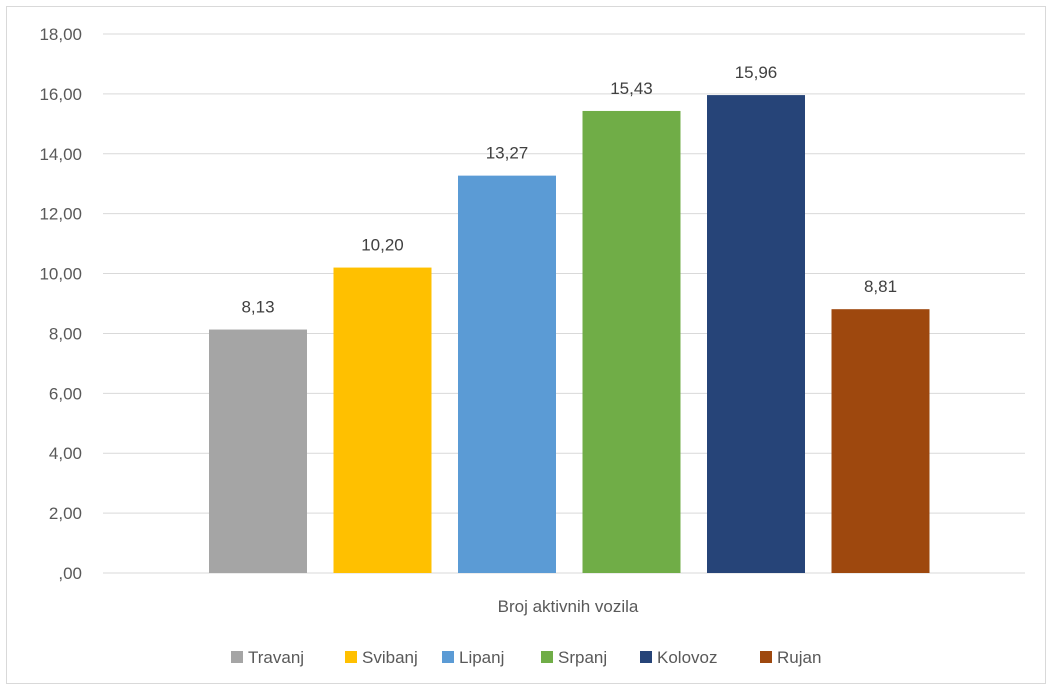 The height and width of the screenshot is (692, 1054). Describe the element at coordinates (880, 286) in the screenshot. I see `data-label-rujan: 8,81` at that location.